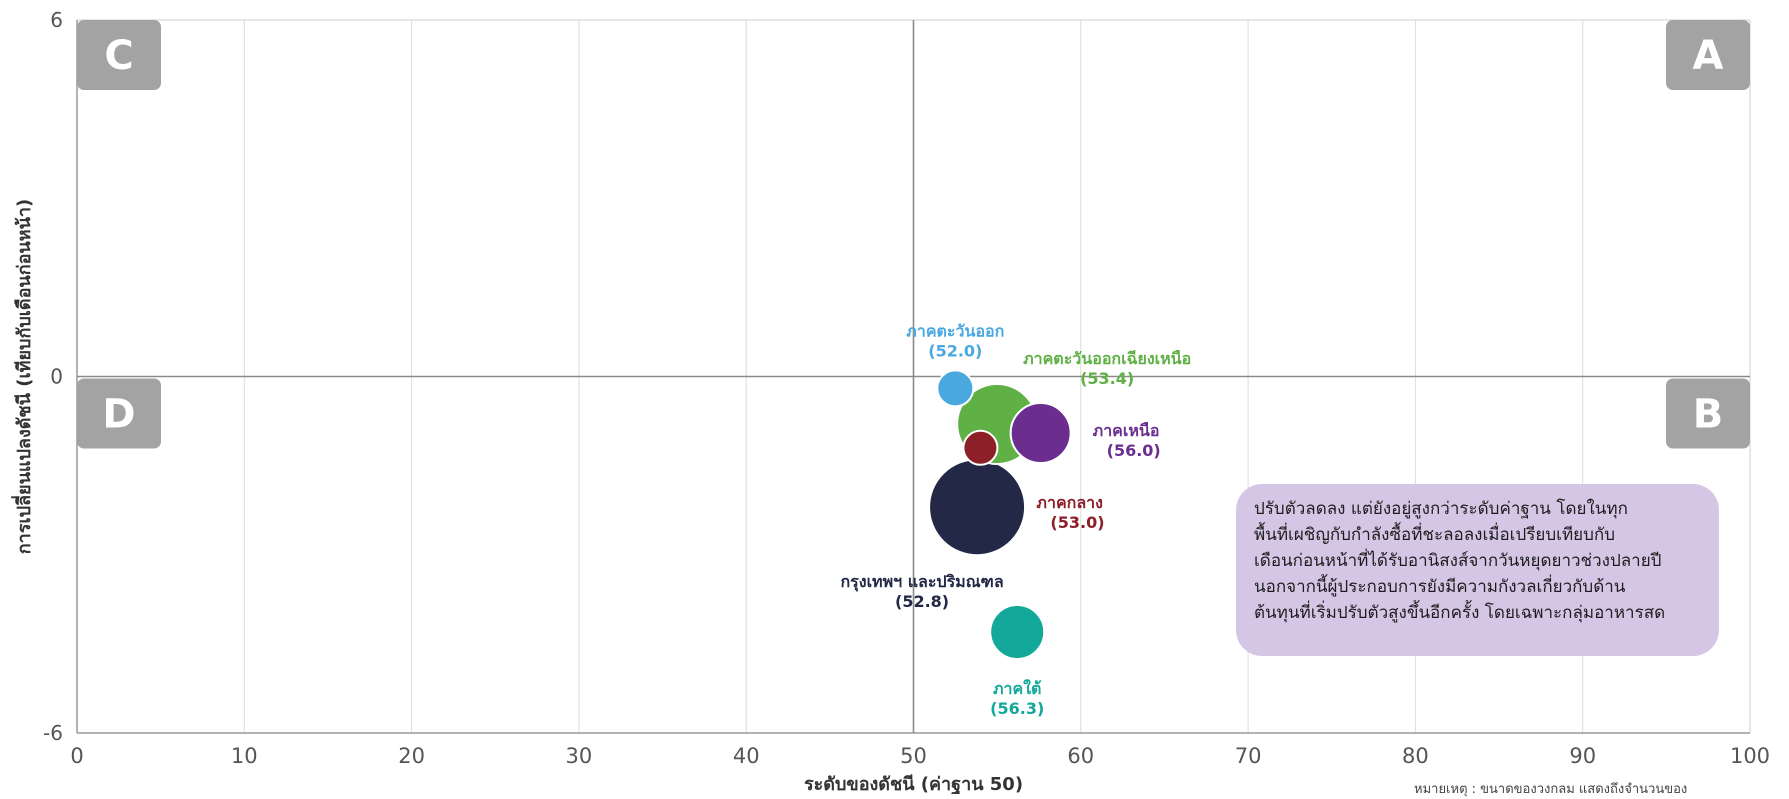  Describe the element at coordinates (1077, 522) in the screenshot. I see `bubble-value-label: (53.0)` at that location.